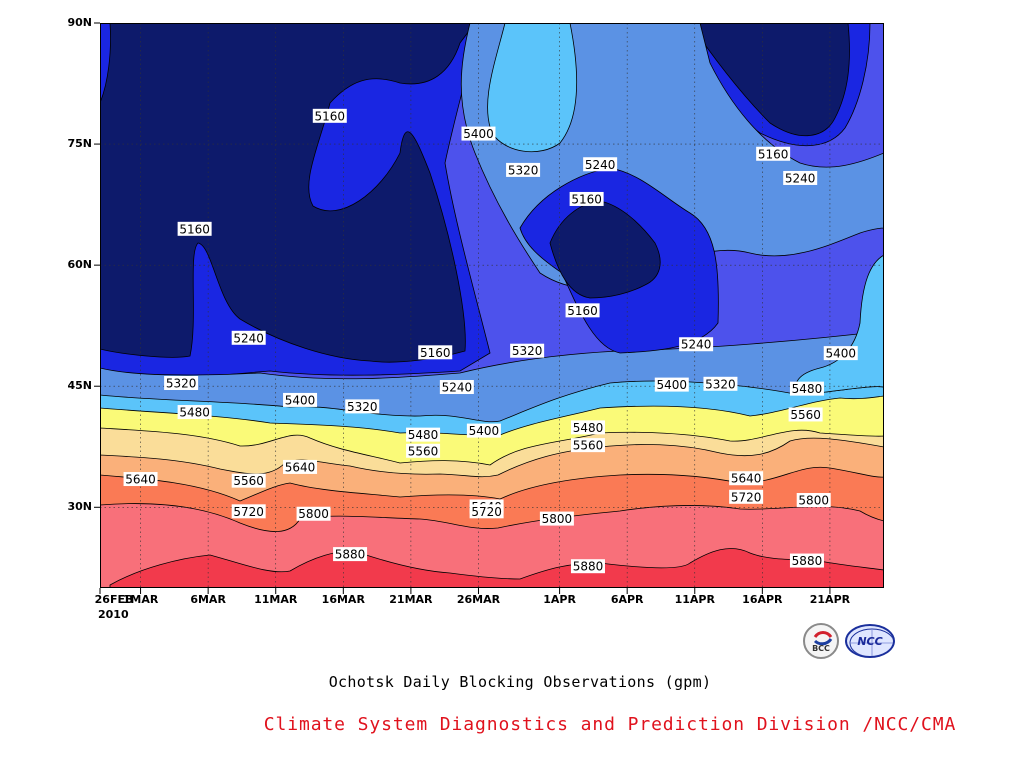 The image size is (1024, 768). I want to click on contour-label-text: 5720, so click(486, 512).